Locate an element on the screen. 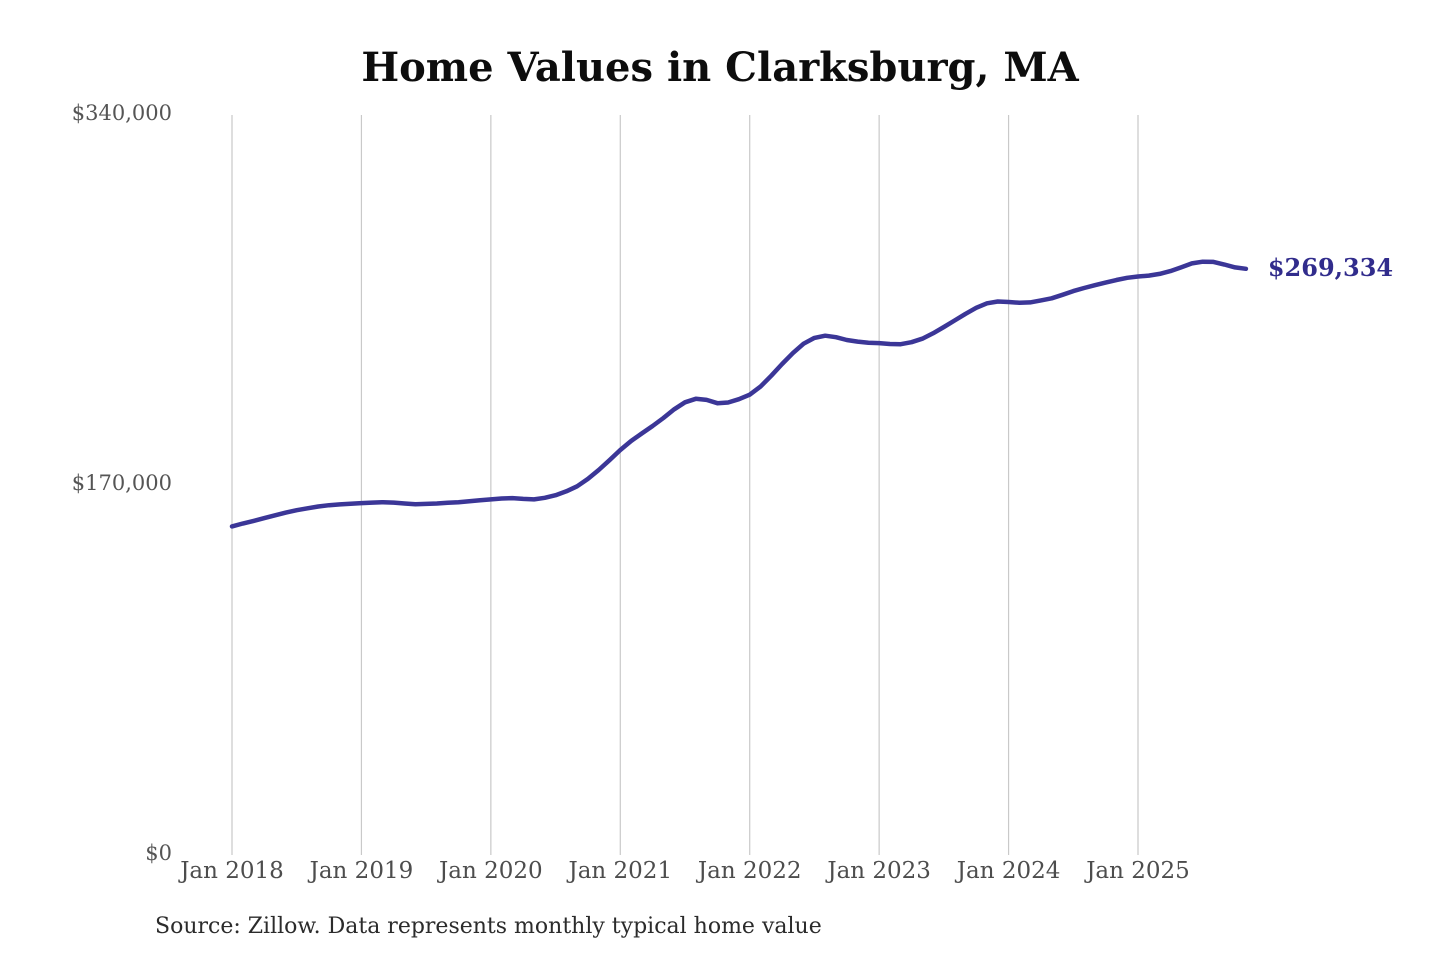  x-tick-label: Jan 2021 is located at coordinates (620, 871).